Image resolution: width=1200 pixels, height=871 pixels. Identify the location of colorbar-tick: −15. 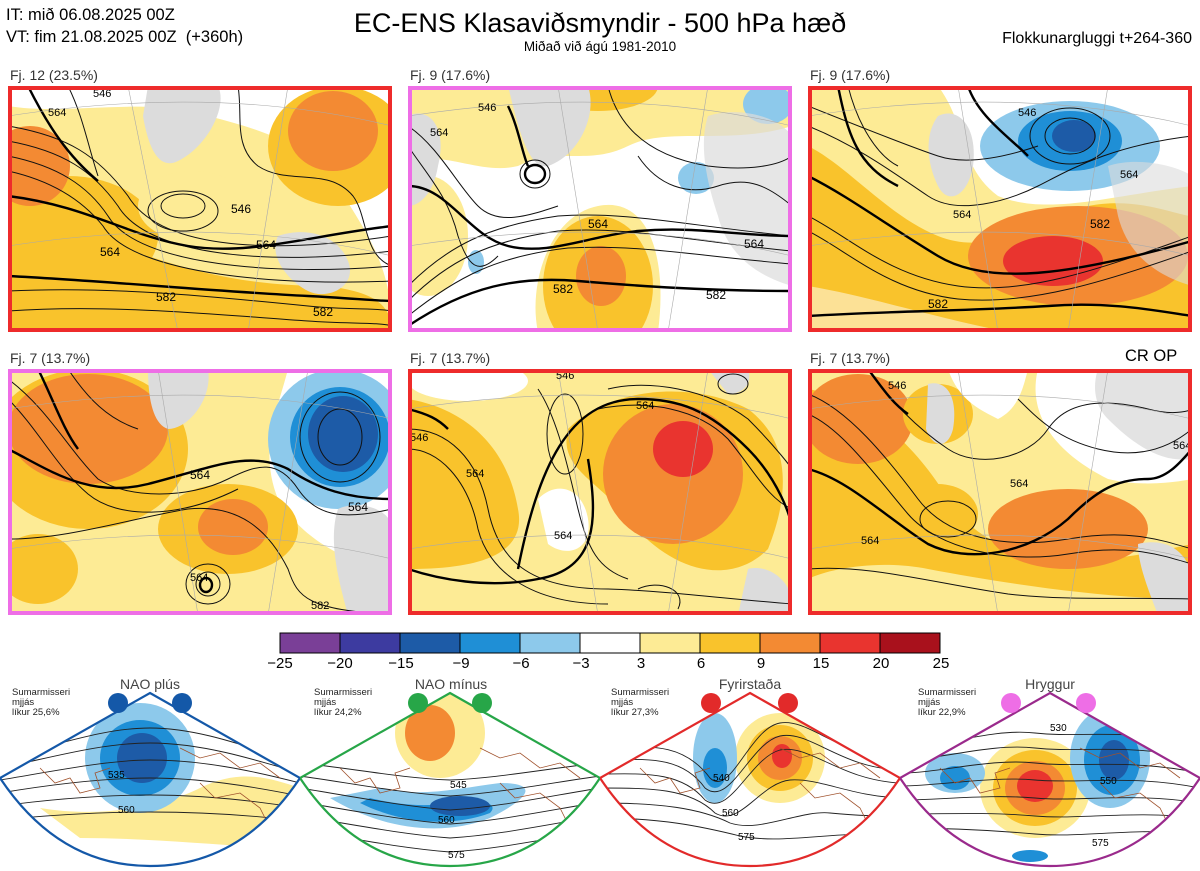
(401, 663).